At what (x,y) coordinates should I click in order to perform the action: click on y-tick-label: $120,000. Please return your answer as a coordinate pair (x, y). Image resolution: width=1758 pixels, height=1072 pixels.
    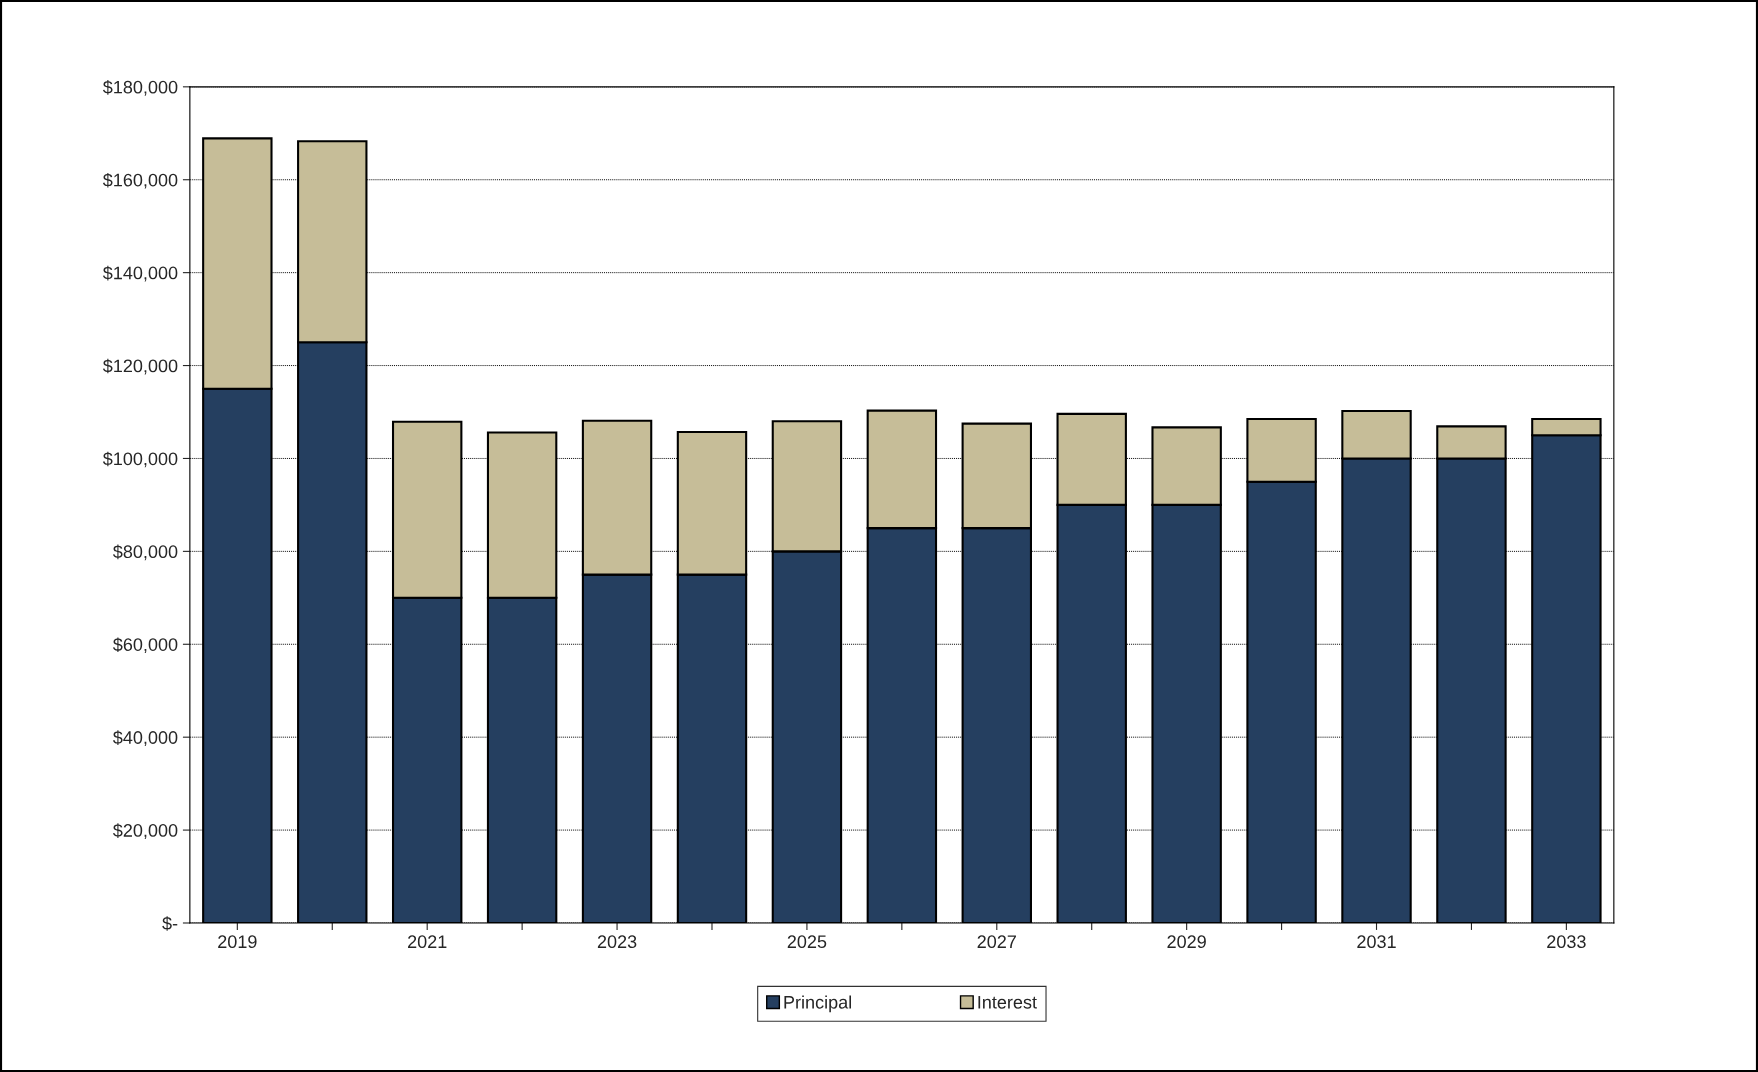
    Looking at the image, I should click on (140, 366).